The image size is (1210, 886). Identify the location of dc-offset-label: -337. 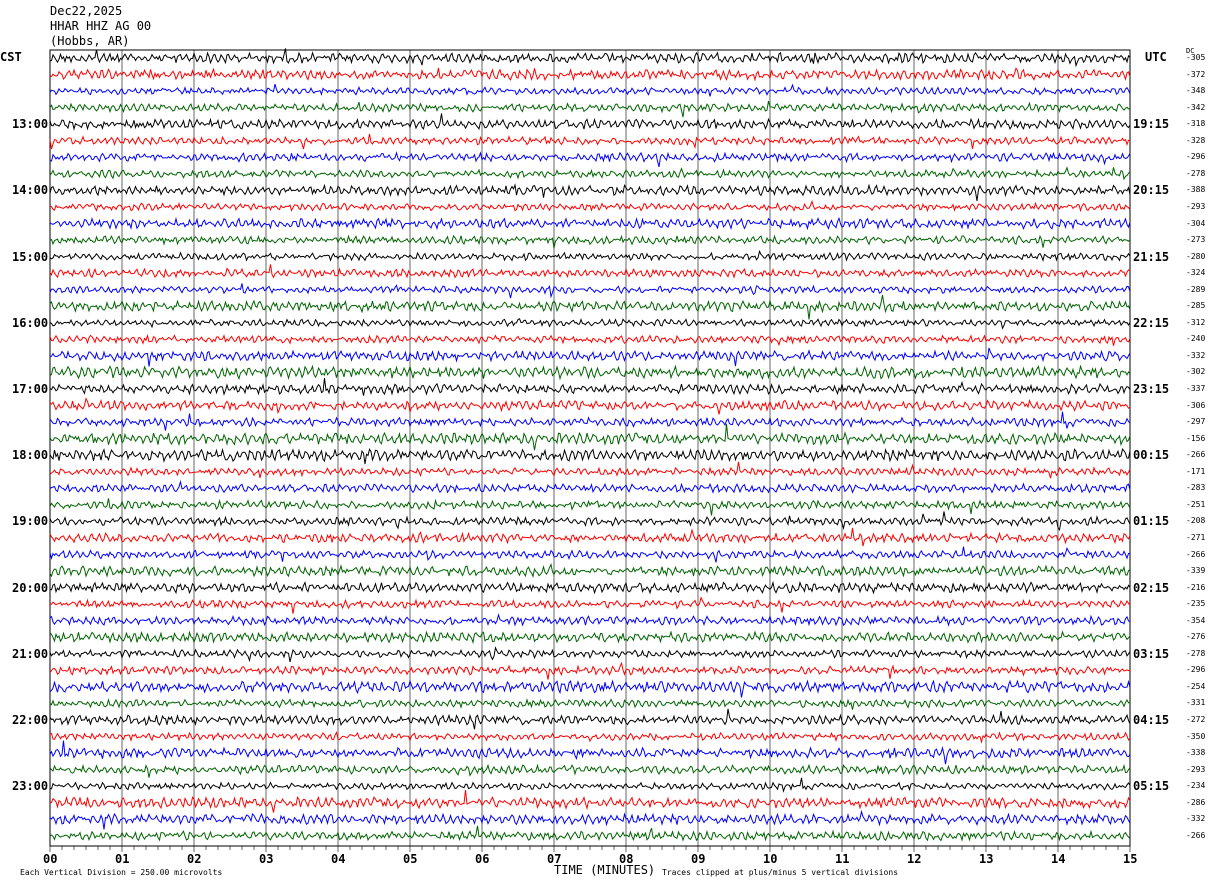
(1196, 388).